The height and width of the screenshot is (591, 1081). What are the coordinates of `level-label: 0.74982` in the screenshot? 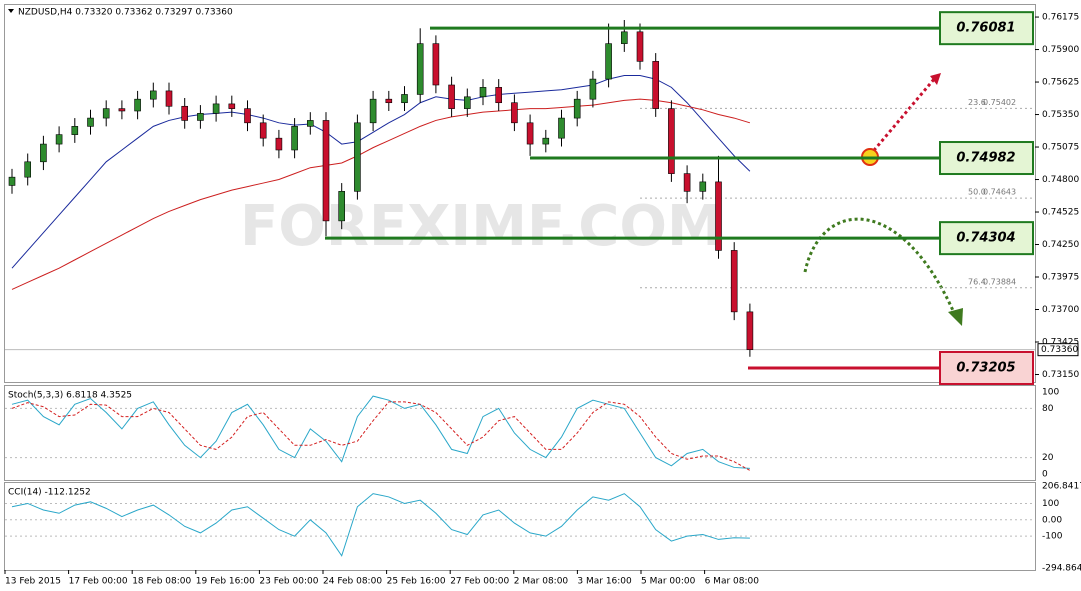 It's located at (985, 158).